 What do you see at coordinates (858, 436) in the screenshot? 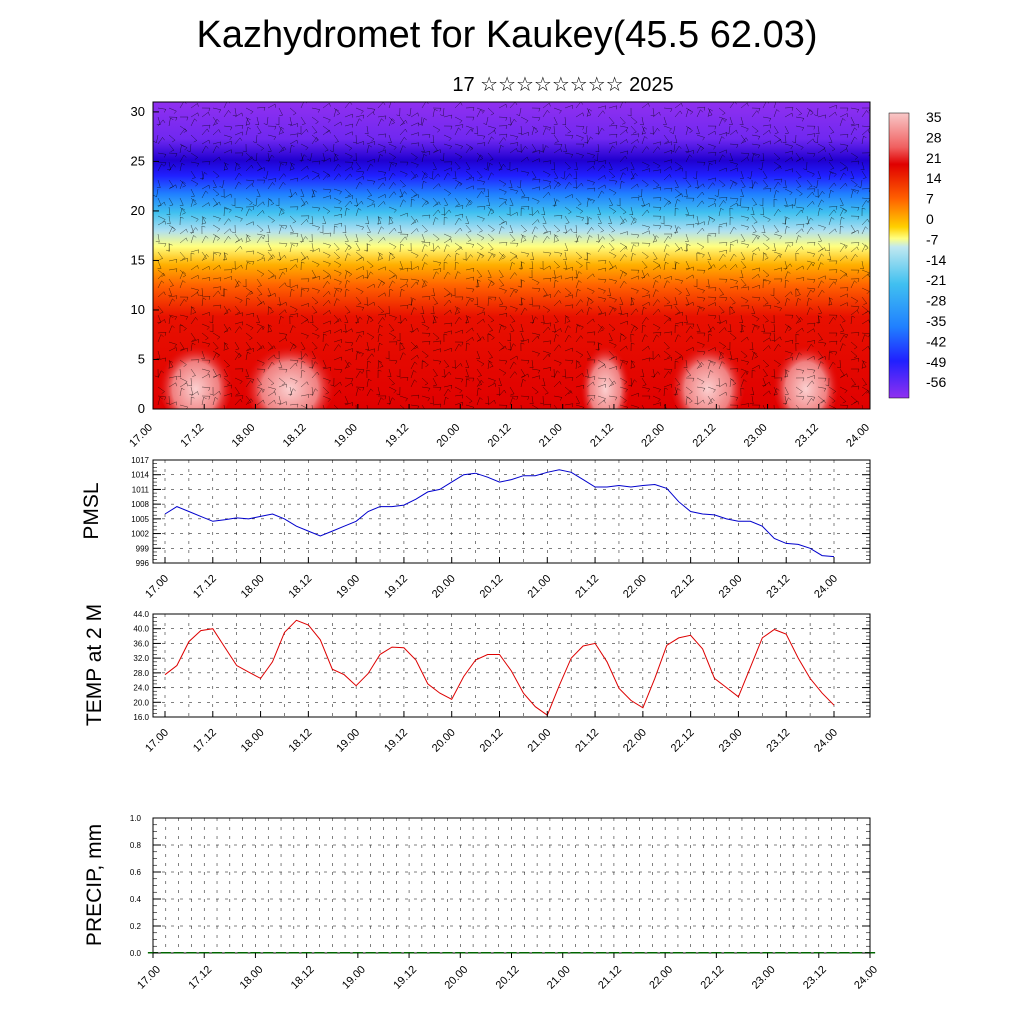
I see `cross-x-tick-label: 24.00` at bounding box center [858, 436].